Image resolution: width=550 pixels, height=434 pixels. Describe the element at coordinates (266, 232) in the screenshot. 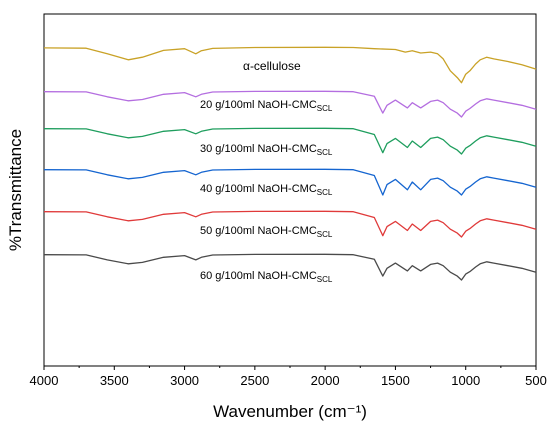

I see `series-label-5: 50 g/100ml NaOH-CMCSCL` at that location.